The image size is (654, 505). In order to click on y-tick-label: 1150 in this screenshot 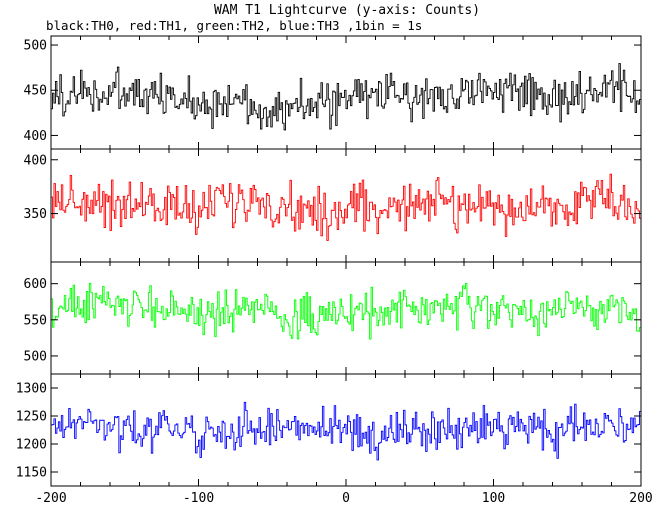, I will do `click(31, 473)`.